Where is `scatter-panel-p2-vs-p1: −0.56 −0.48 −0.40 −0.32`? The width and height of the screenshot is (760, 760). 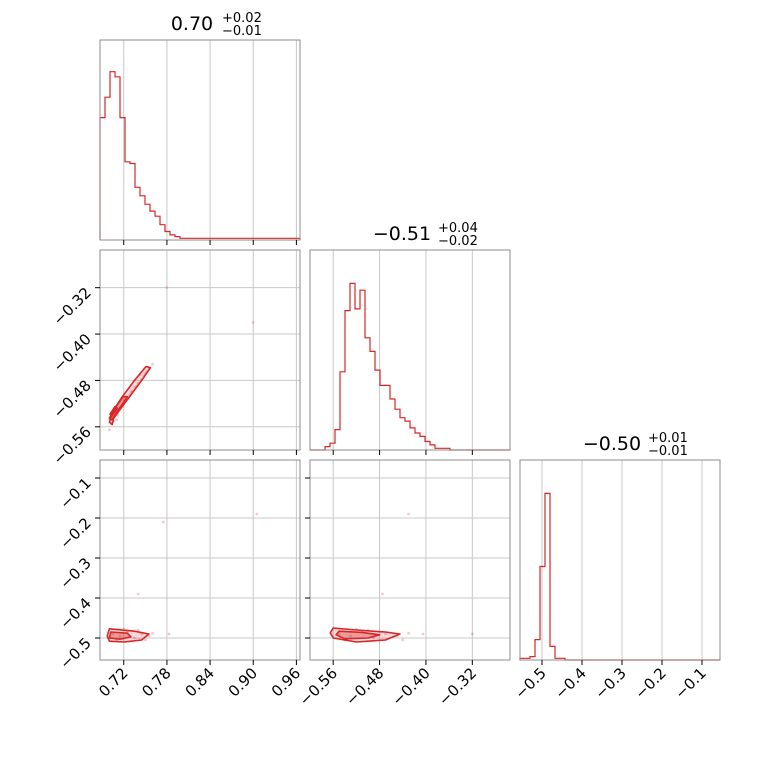 scatter-panel-p2-vs-p1: −0.56 −0.48 −0.40 −0.32 is located at coordinates (403, 584).